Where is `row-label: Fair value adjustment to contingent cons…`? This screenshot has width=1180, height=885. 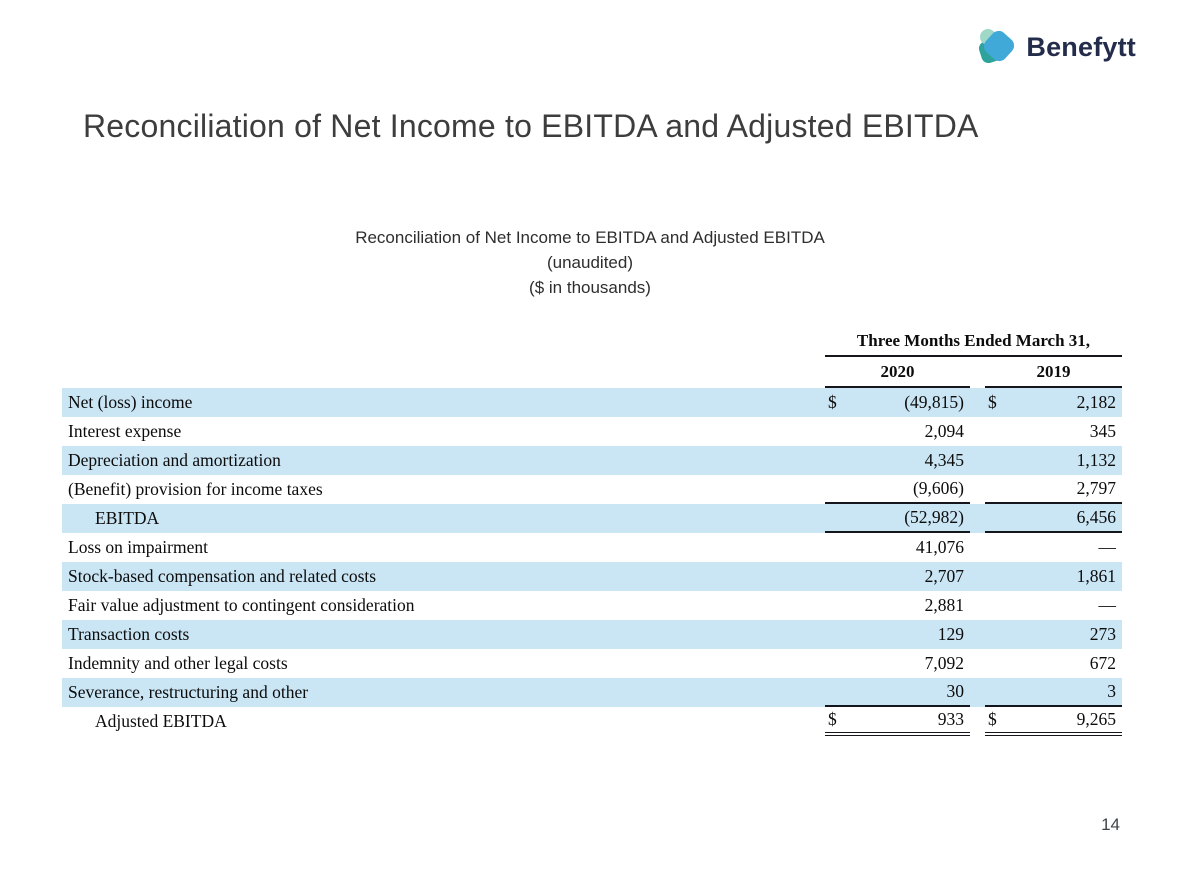 row-label: Fair value adjustment to contingent cons… is located at coordinates (241, 605).